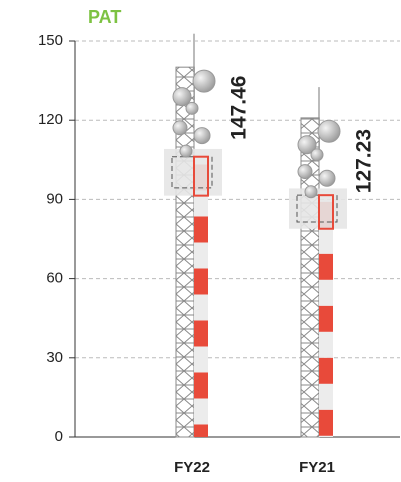 The image size is (401, 482). Describe the element at coordinates (192, 467) in the screenshot. I see `x-tick-label: FY22` at that location.